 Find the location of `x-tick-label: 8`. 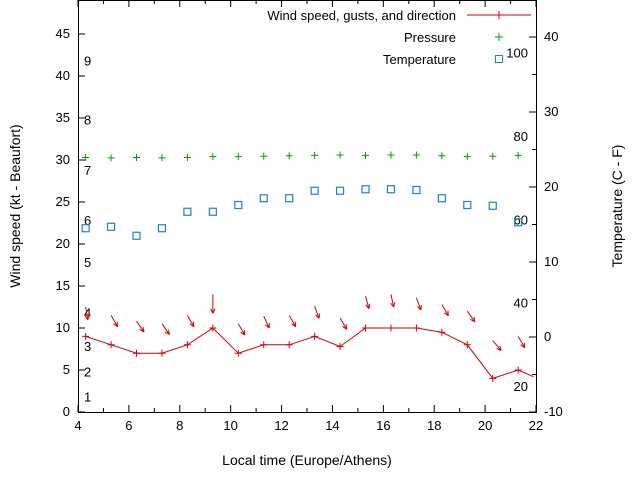

x-tick-label: 8 is located at coordinates (179, 425).